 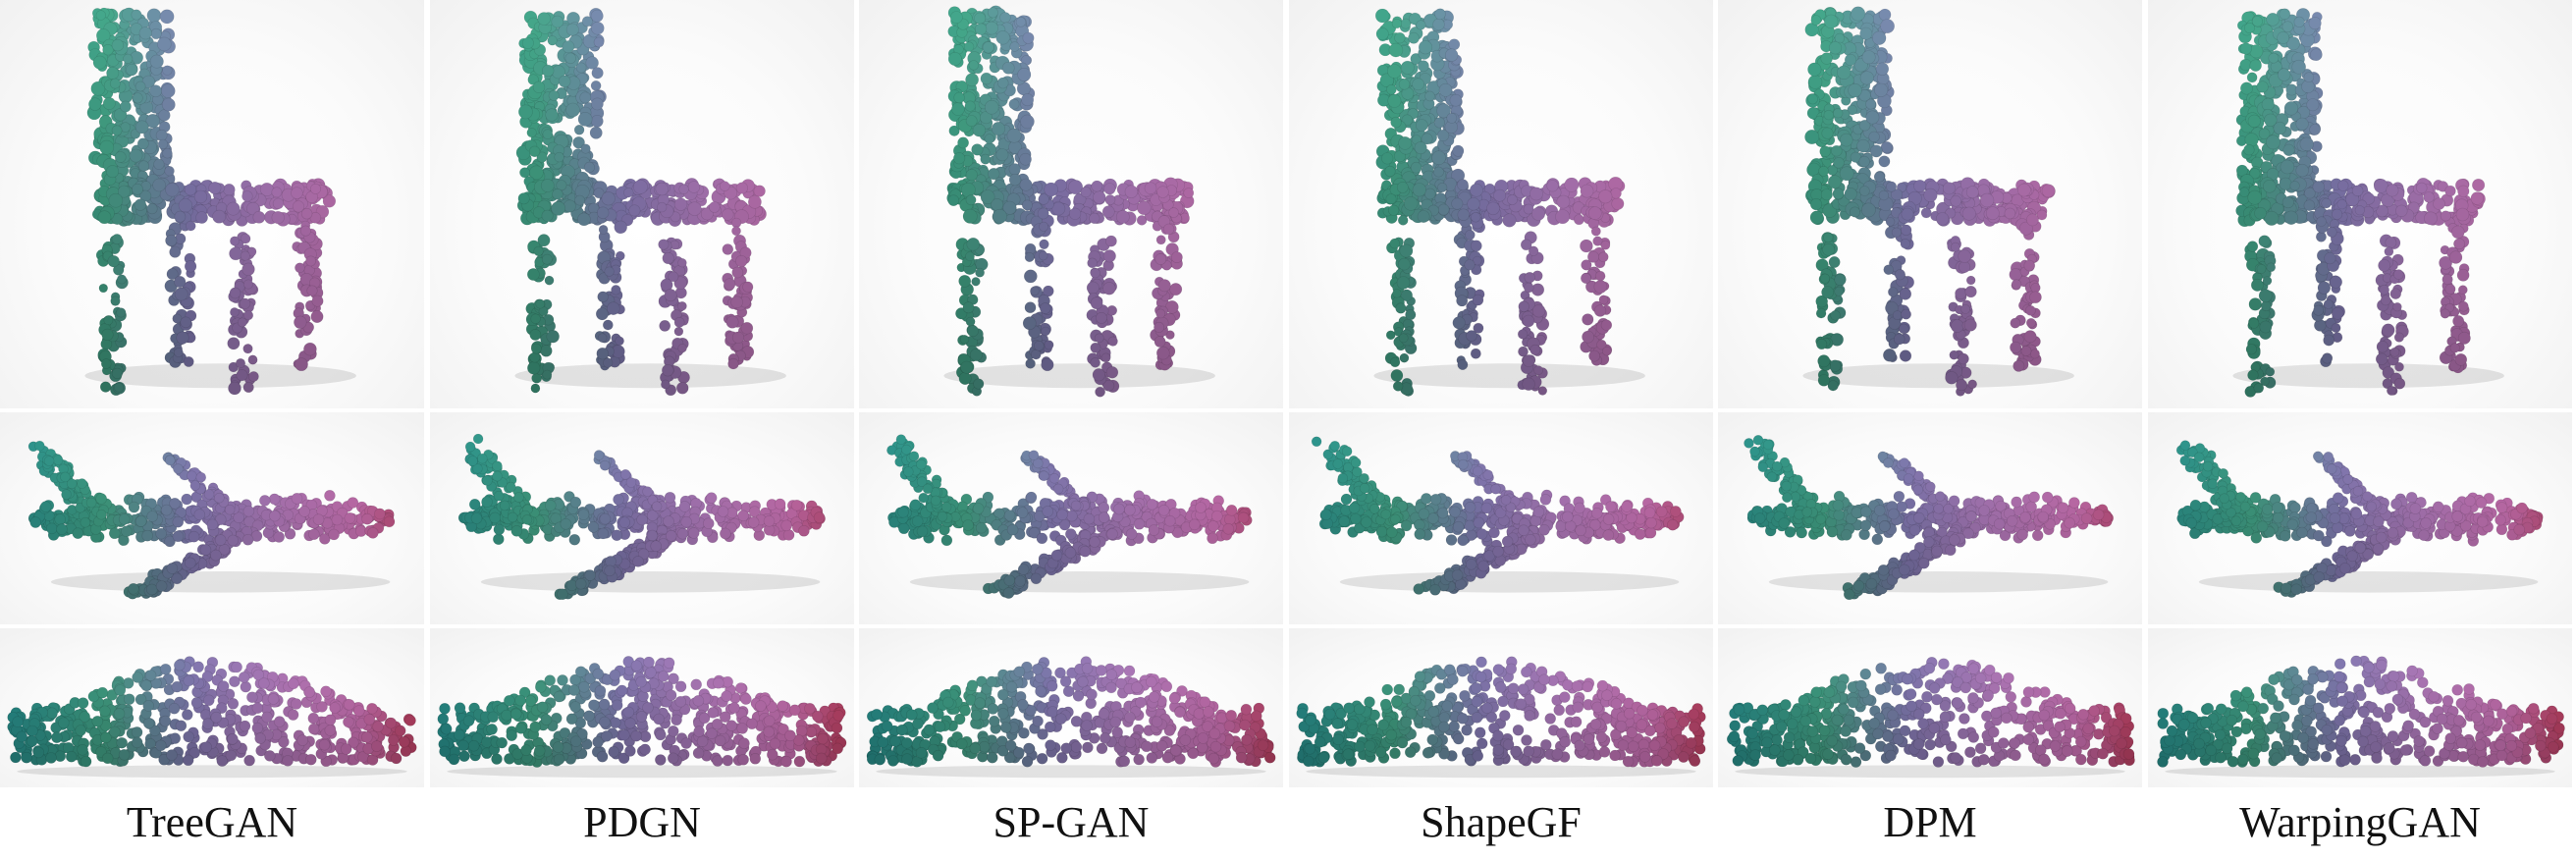 I want to click on render-car-sp-gan, so click(x=1071, y=707).